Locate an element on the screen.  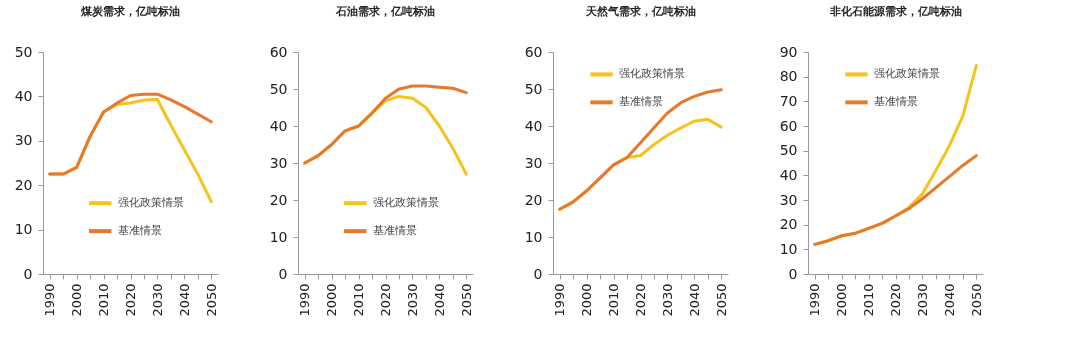
chart-title: 煤炭需求，亿吨标油 is located at coordinates (130, 11).